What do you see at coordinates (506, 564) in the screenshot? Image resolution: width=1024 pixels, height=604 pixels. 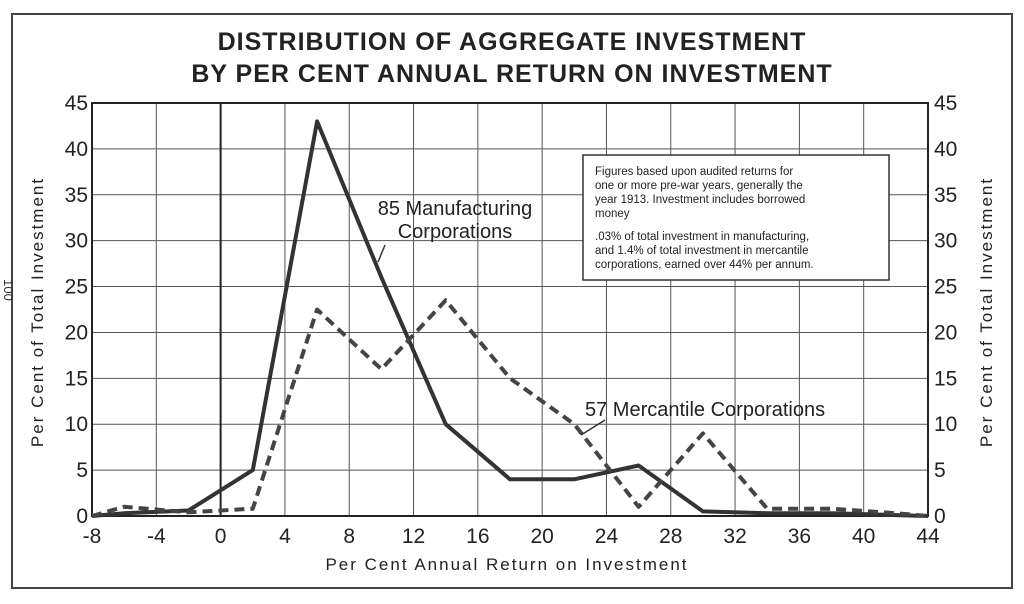 I see `x-axis-label: Per Cent Annual Return on Investment` at bounding box center [506, 564].